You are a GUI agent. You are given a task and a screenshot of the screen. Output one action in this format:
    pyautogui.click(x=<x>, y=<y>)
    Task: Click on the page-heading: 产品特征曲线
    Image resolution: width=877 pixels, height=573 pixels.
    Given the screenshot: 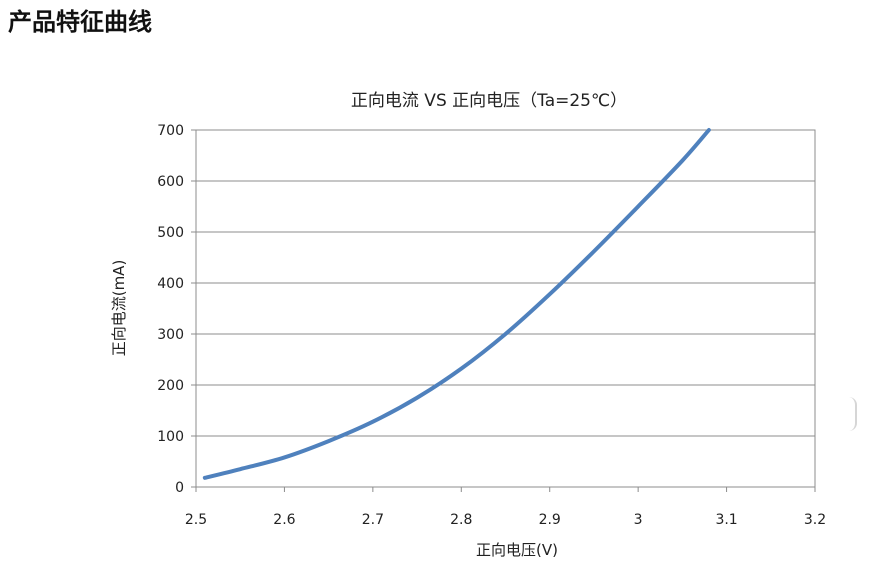 What is the action you would take?
    pyautogui.click(x=80, y=22)
    